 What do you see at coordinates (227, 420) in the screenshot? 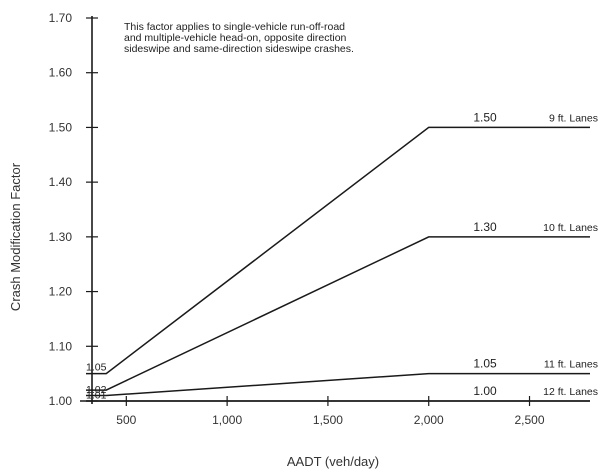
I see `x-tick-label: 1,000` at bounding box center [227, 420].